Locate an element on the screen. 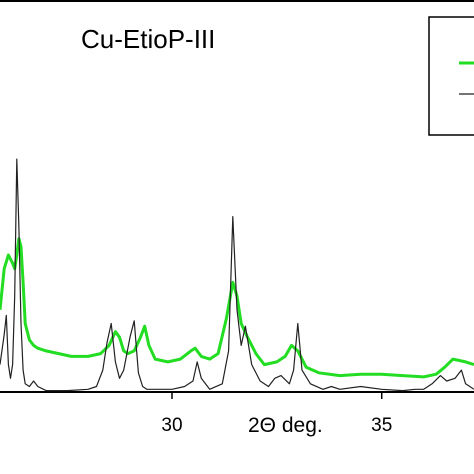  legend is located at coordinates (451, 76).